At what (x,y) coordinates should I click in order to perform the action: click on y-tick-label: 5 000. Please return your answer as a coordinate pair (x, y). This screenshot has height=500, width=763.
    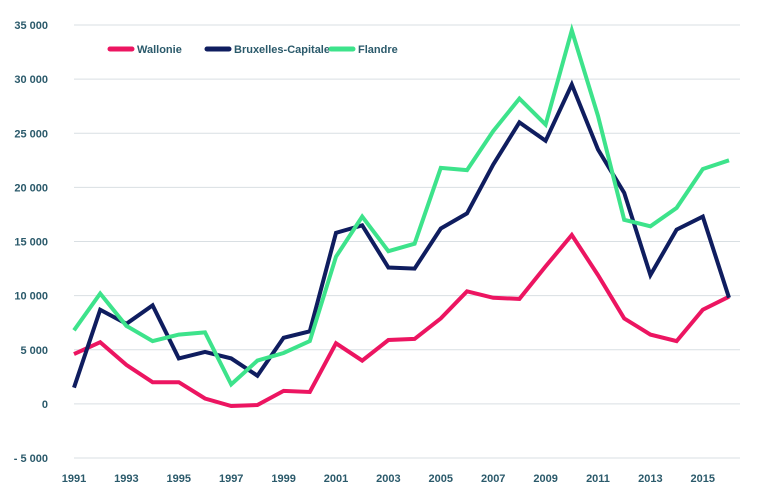
    Looking at the image, I should click on (34, 351).